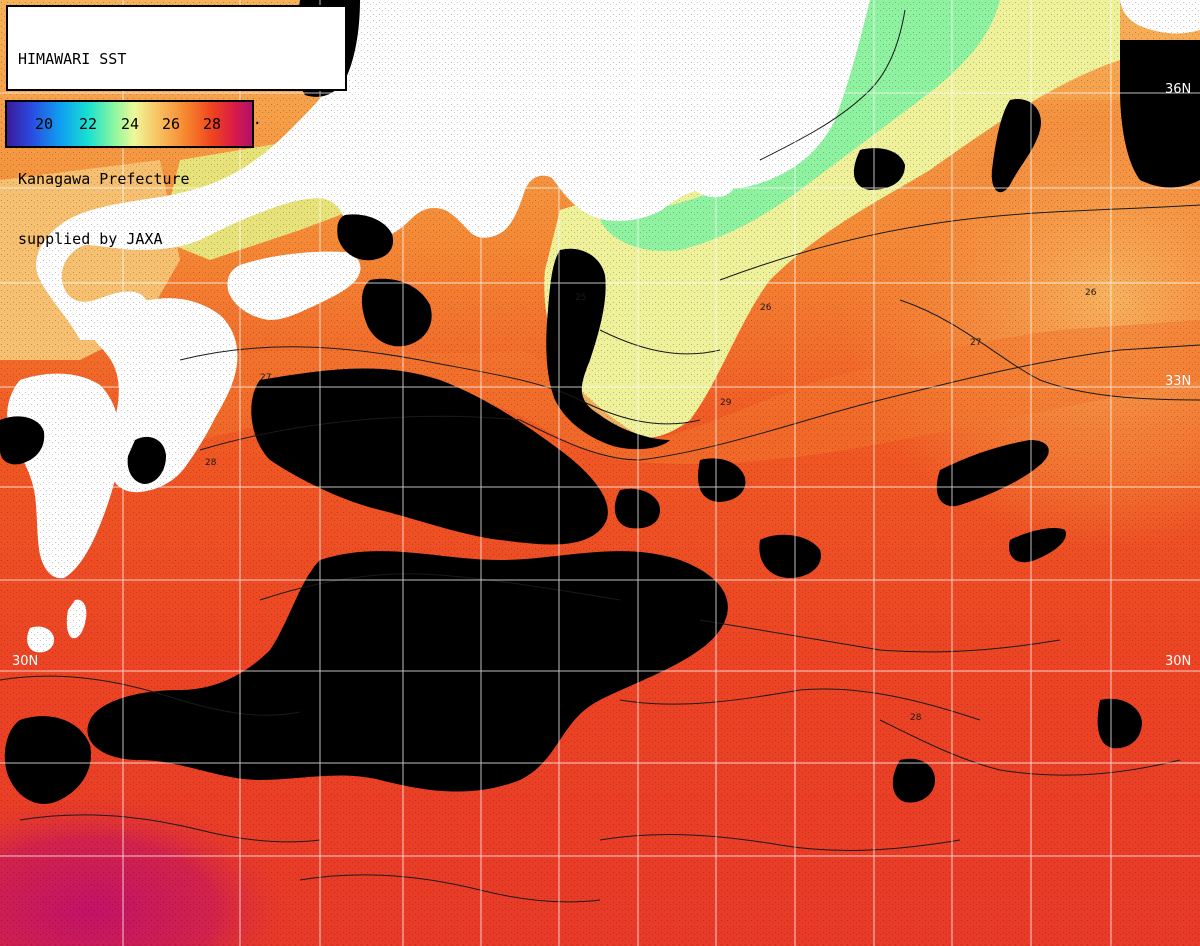 This screenshot has height=946, width=1200. Describe the element at coordinates (1178, 89) in the screenshot. I see `lat-label-36n-right: 36N` at that location.